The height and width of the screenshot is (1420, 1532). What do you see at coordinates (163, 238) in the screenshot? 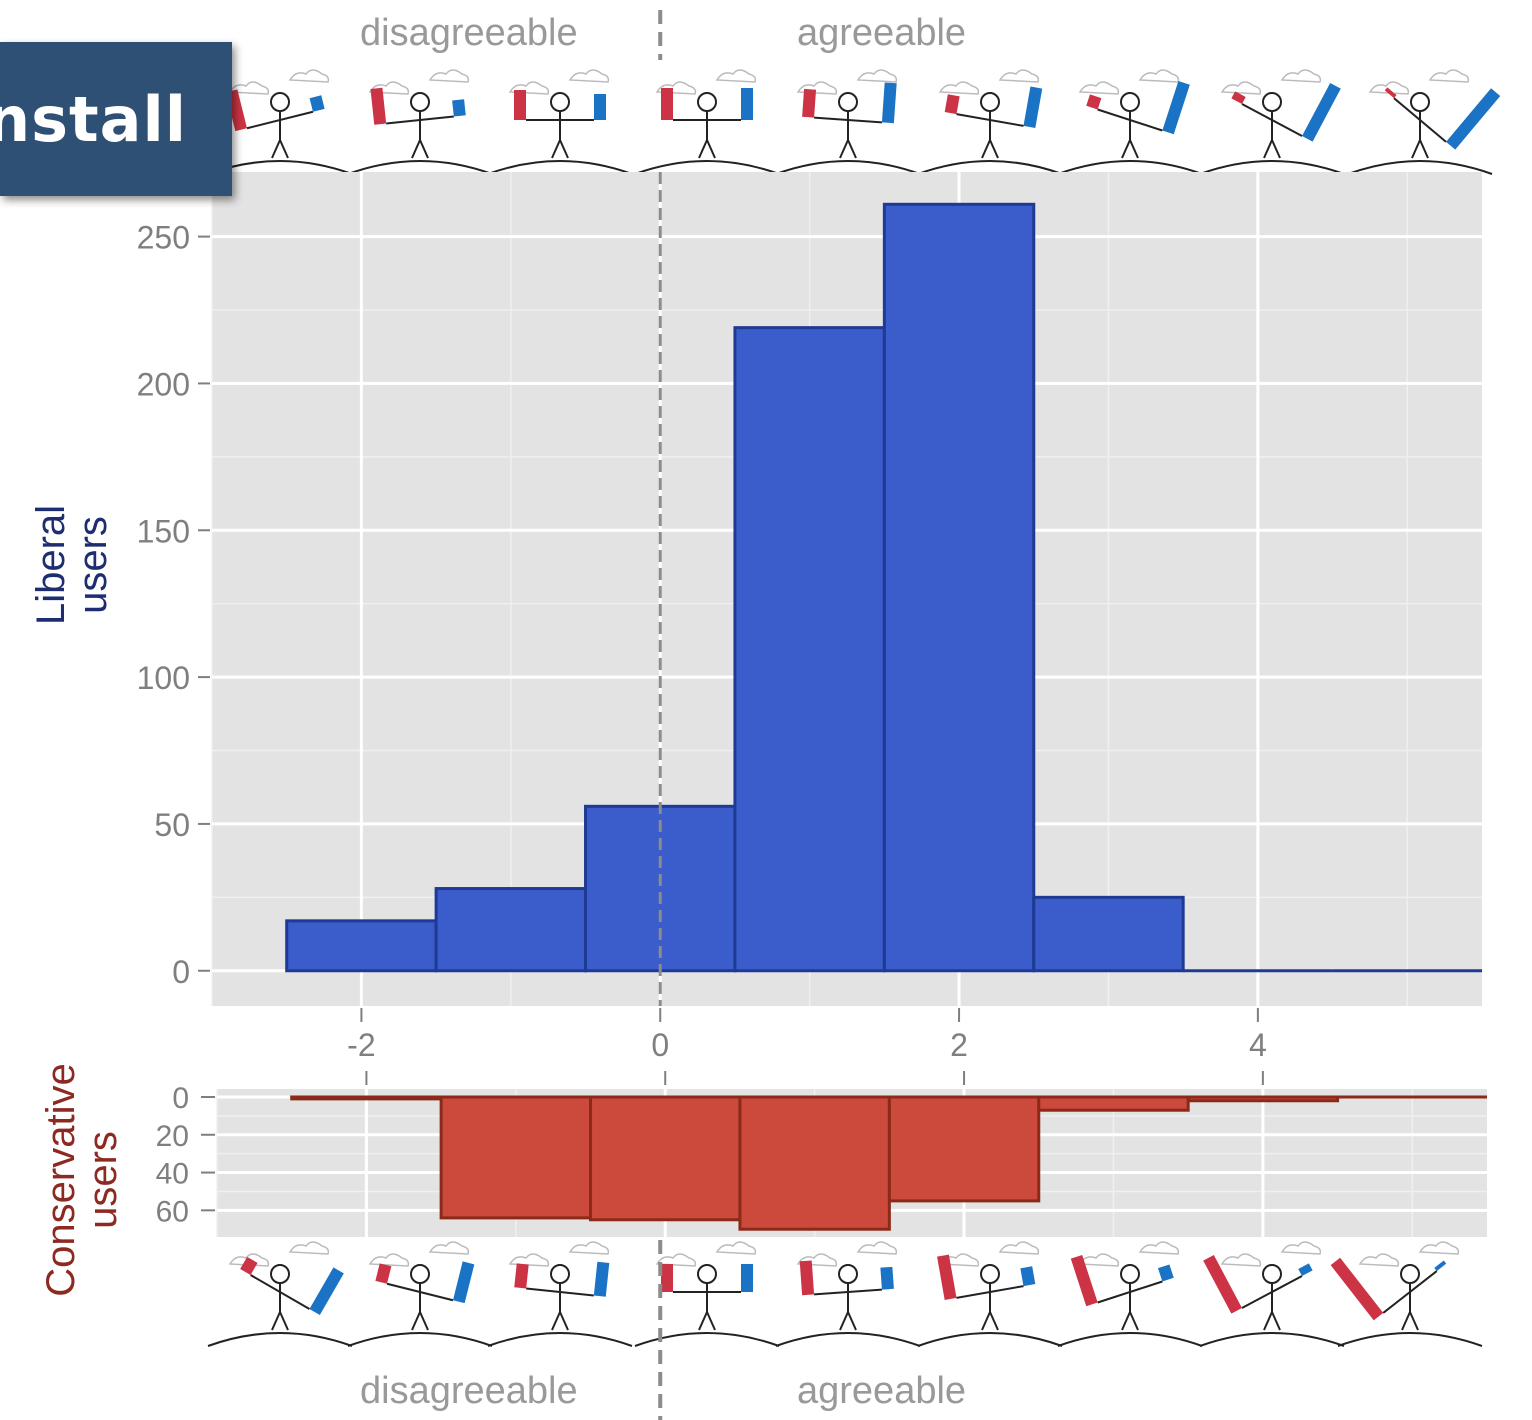
I see `liberal-y-tick-label: 250` at bounding box center [163, 238].